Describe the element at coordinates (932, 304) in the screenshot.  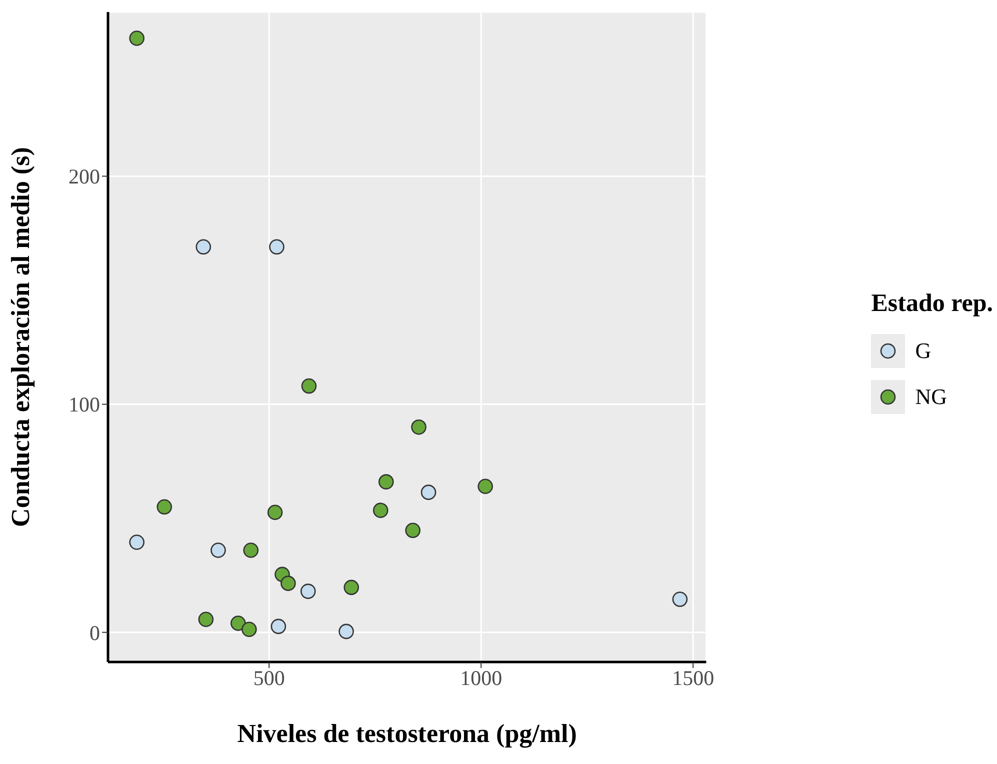
I see `legend-title: Estado rep.` at that location.